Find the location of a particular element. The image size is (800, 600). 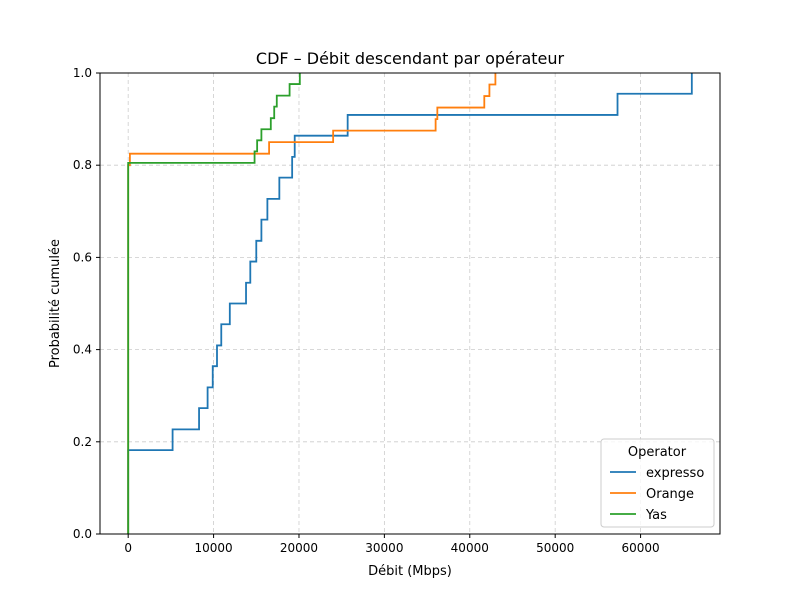

legend-items: expresso Orange Yas is located at coordinates (657, 494).